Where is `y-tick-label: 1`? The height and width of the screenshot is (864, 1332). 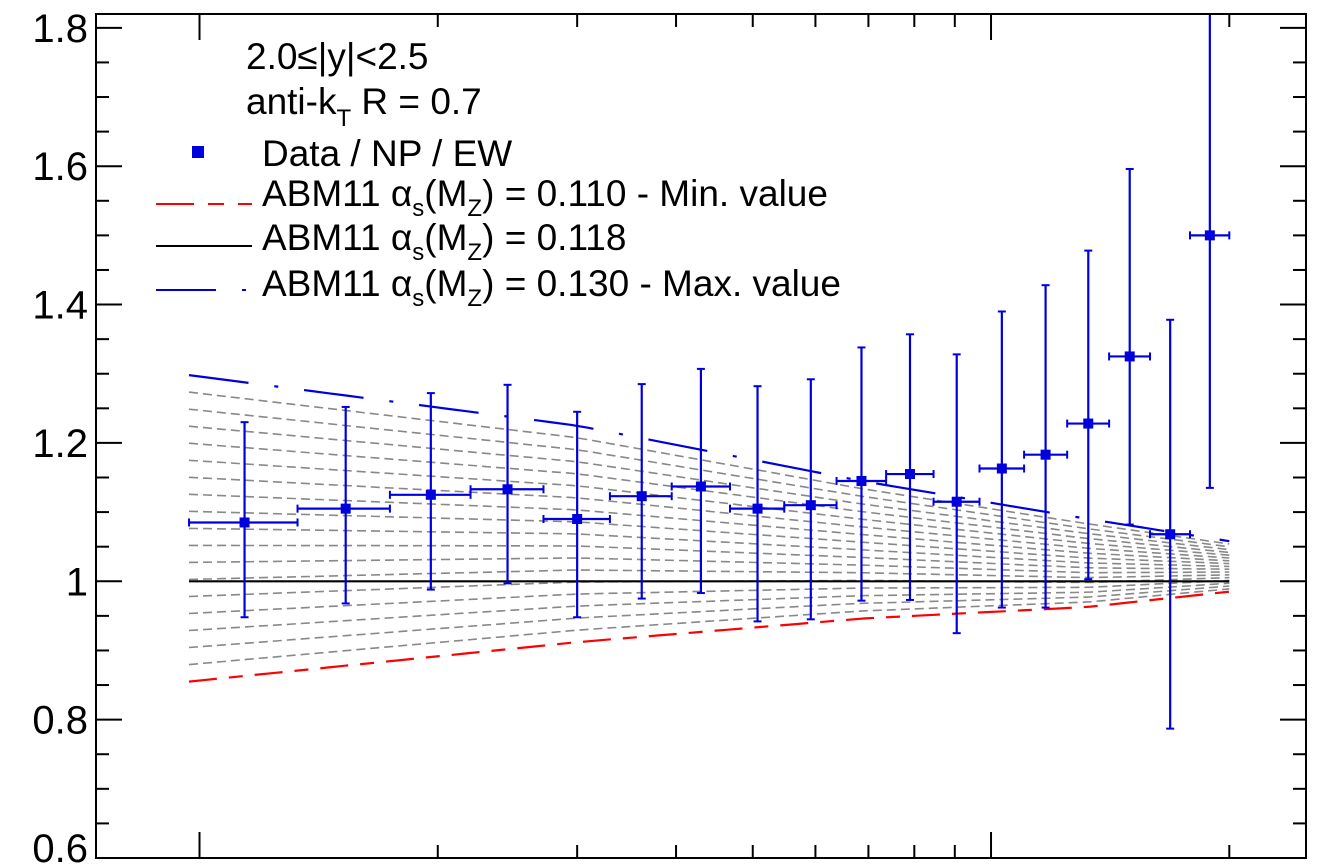
y-tick-label: 1 is located at coordinates (77, 582).